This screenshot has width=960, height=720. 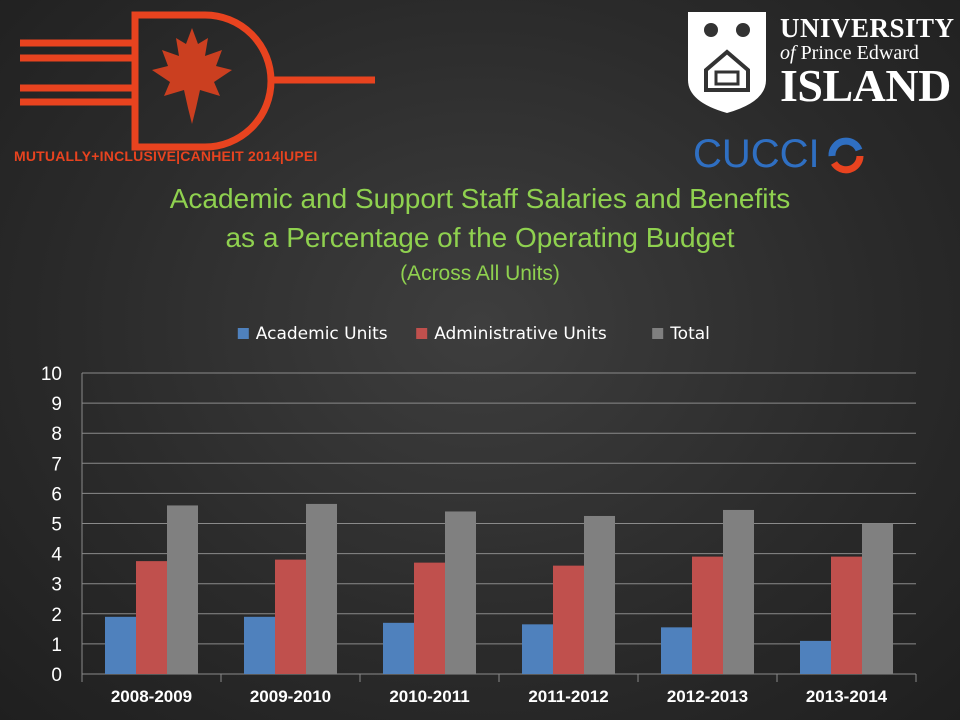 I want to click on chart-title-line2: as a Percentage of the Operating Budget, so click(x=480, y=237).